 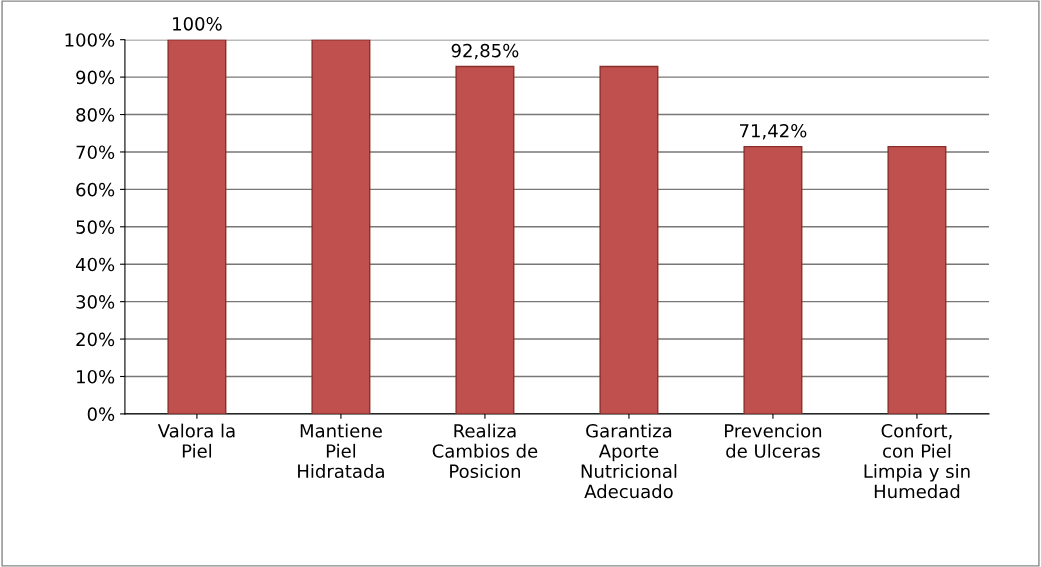 I want to click on y-tick-label: 40%, so click(x=95, y=264).